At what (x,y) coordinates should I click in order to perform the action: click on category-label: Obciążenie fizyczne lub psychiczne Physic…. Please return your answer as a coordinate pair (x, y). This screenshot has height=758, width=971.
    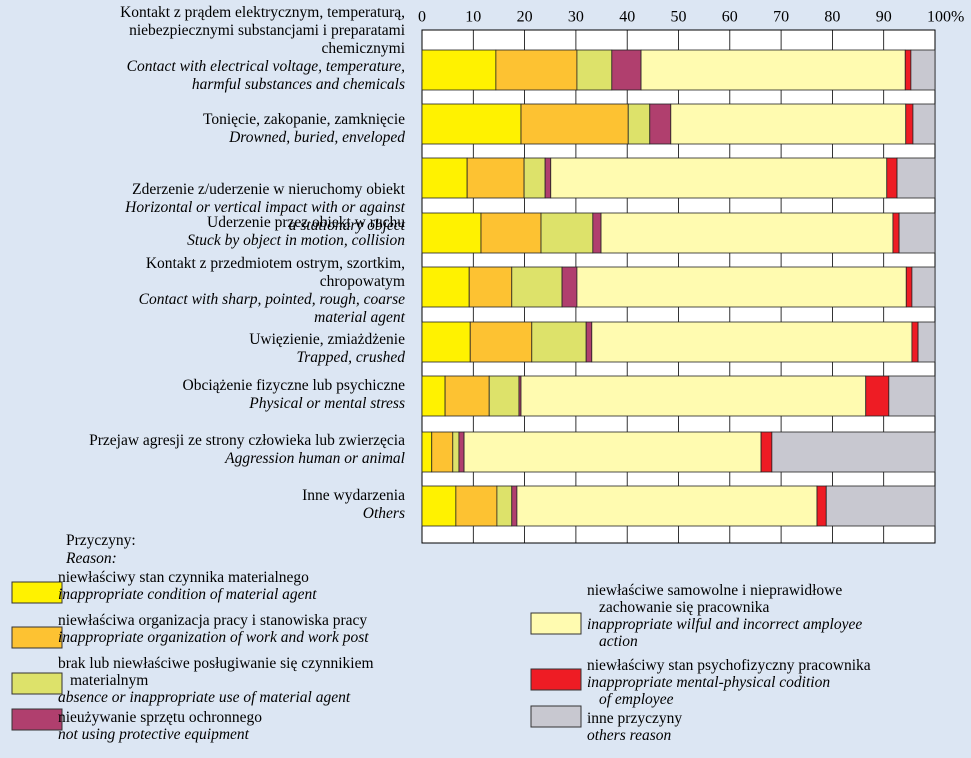
    Looking at the image, I should click on (202, 395).